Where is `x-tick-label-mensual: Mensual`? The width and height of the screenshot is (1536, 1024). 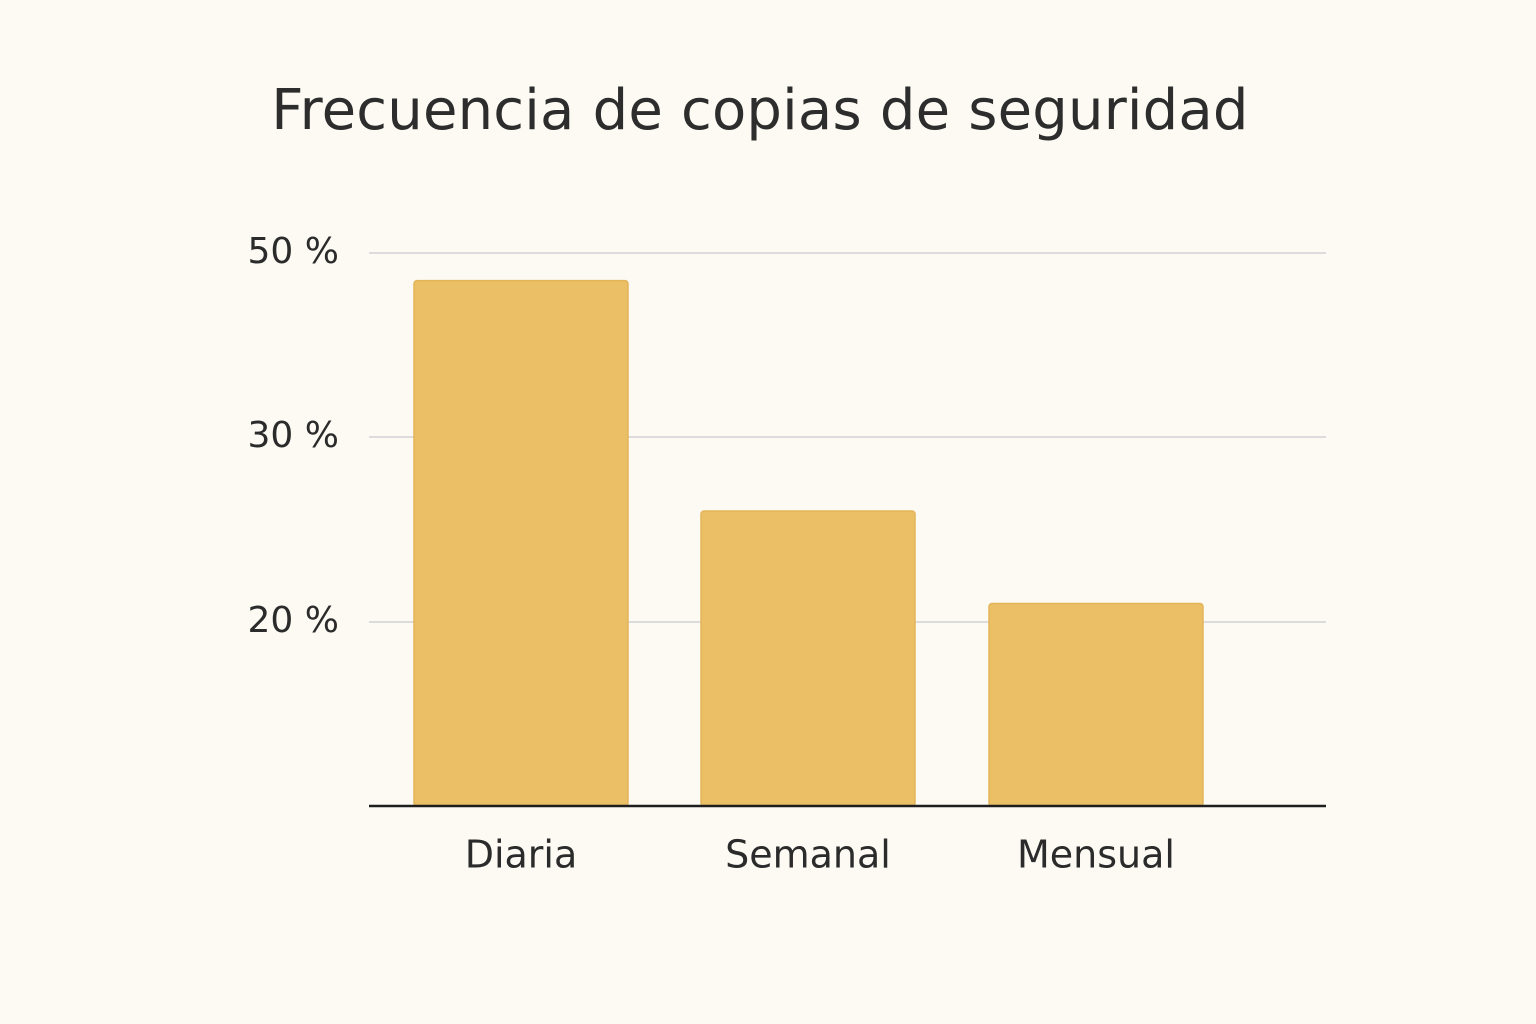
x-tick-label-mensual: Mensual is located at coordinates (1096, 855).